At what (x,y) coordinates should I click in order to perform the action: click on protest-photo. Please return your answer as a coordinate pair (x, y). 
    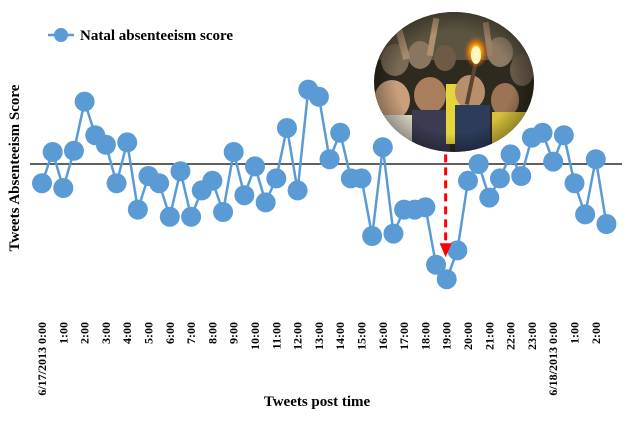
    Looking at the image, I should click on (454, 82).